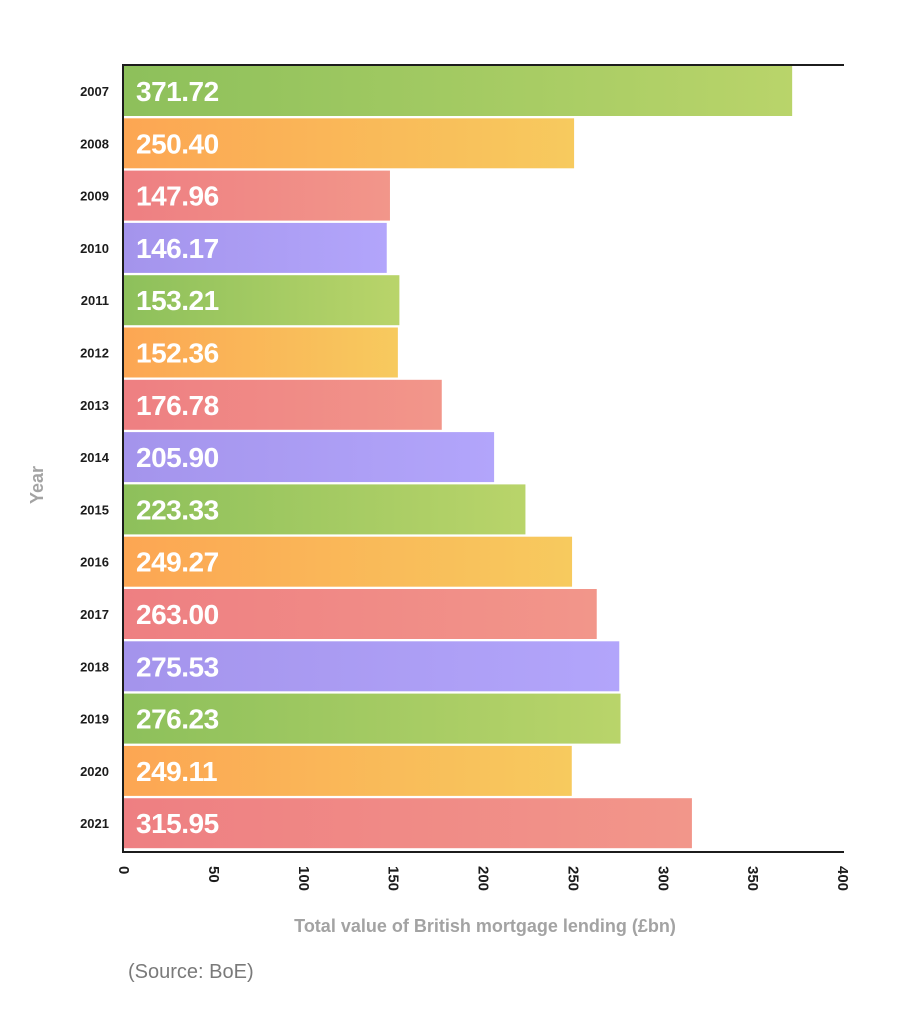 This screenshot has width=900, height=1014. Describe the element at coordinates (372, 718) in the screenshot. I see `bar-2019` at that location.